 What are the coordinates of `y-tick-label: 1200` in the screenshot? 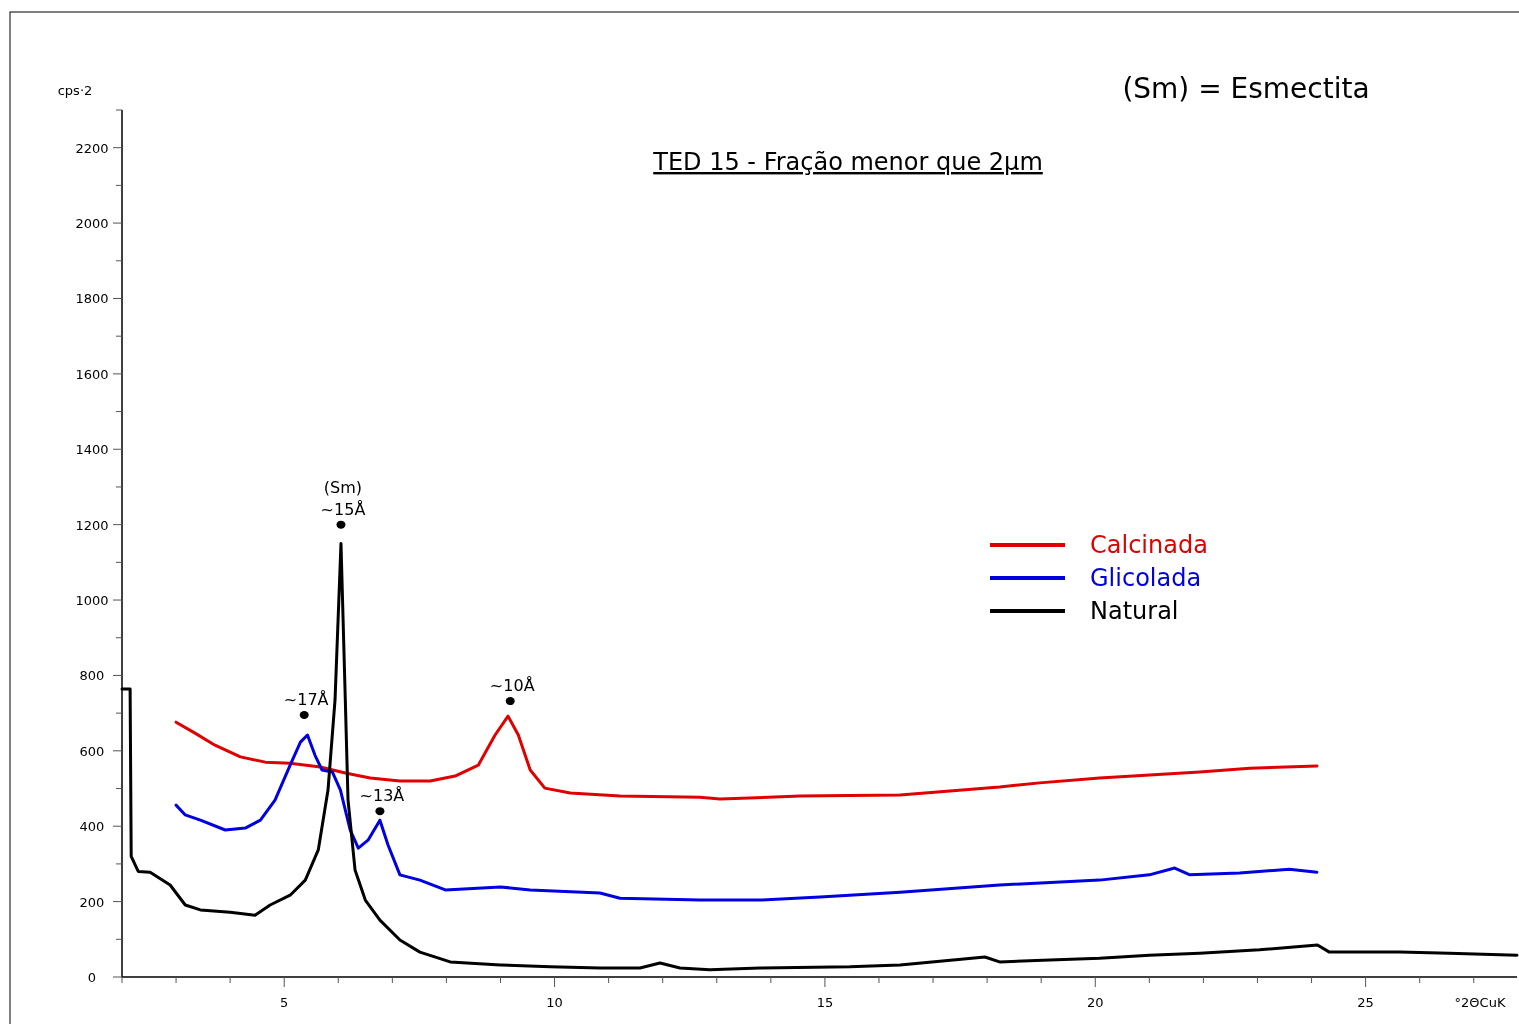 It's located at (92, 525).